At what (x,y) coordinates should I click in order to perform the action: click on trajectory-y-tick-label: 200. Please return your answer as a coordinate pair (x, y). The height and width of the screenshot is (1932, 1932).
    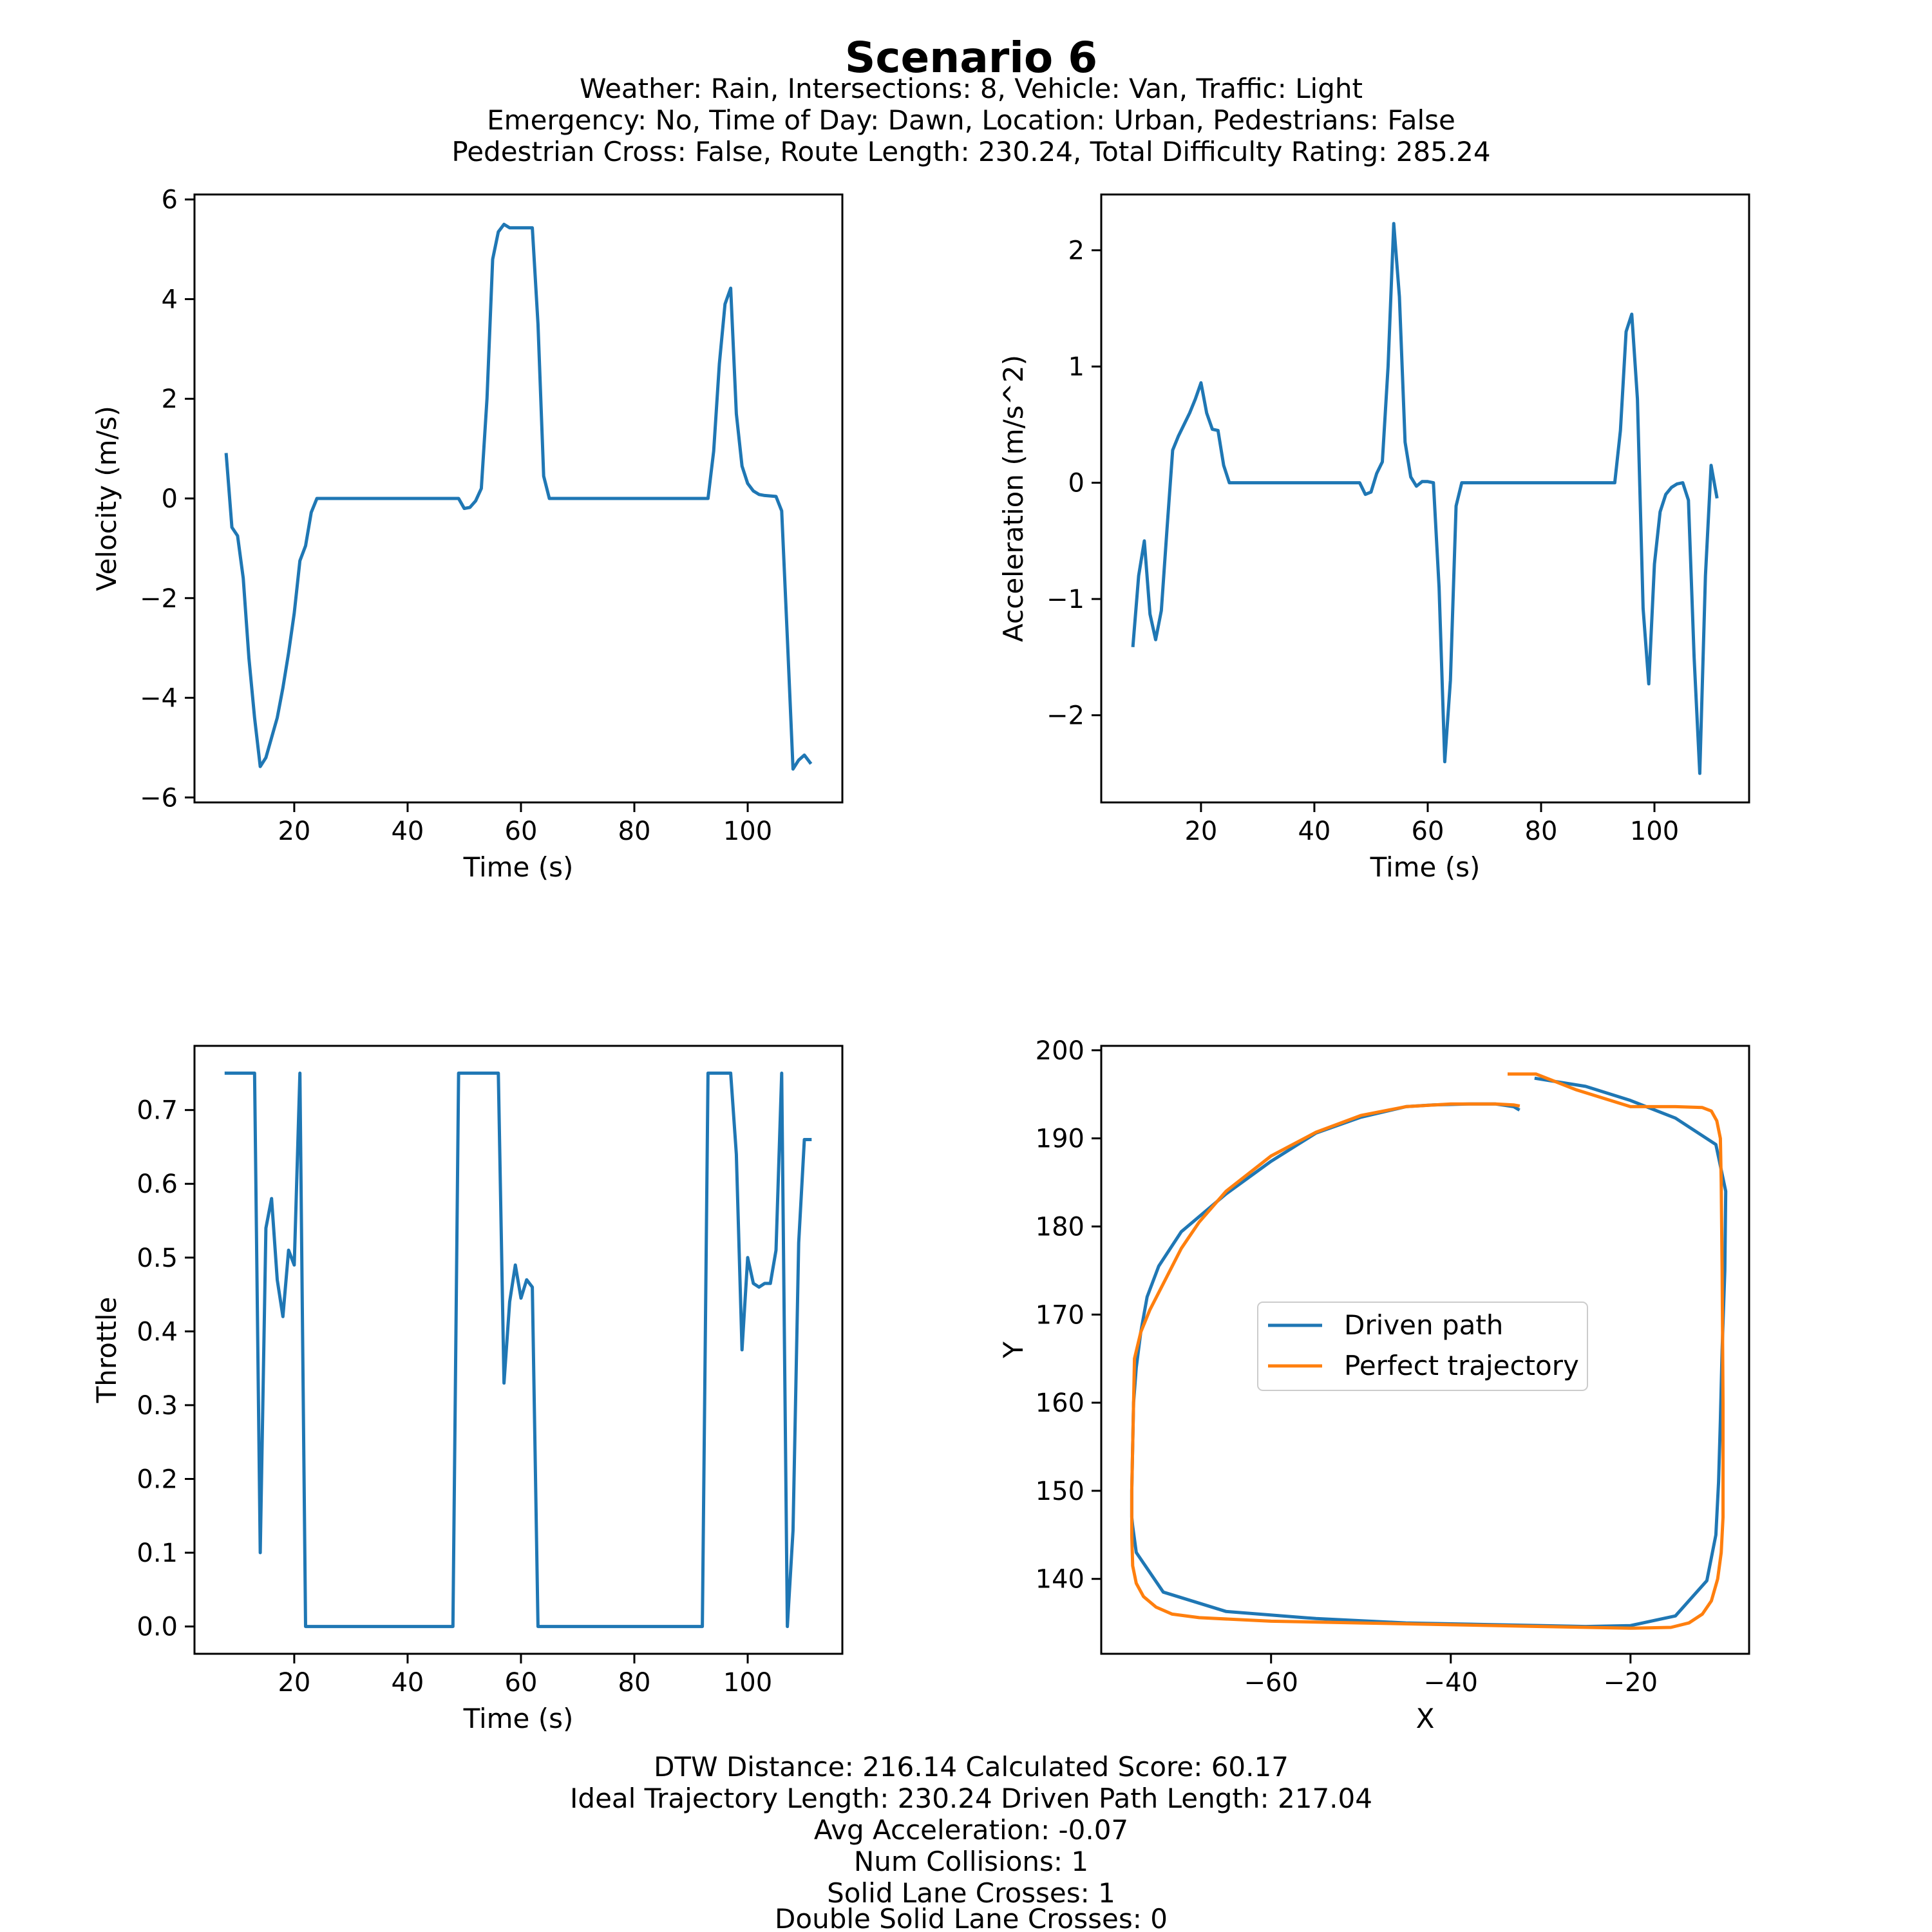
    Looking at the image, I should click on (1060, 1051).